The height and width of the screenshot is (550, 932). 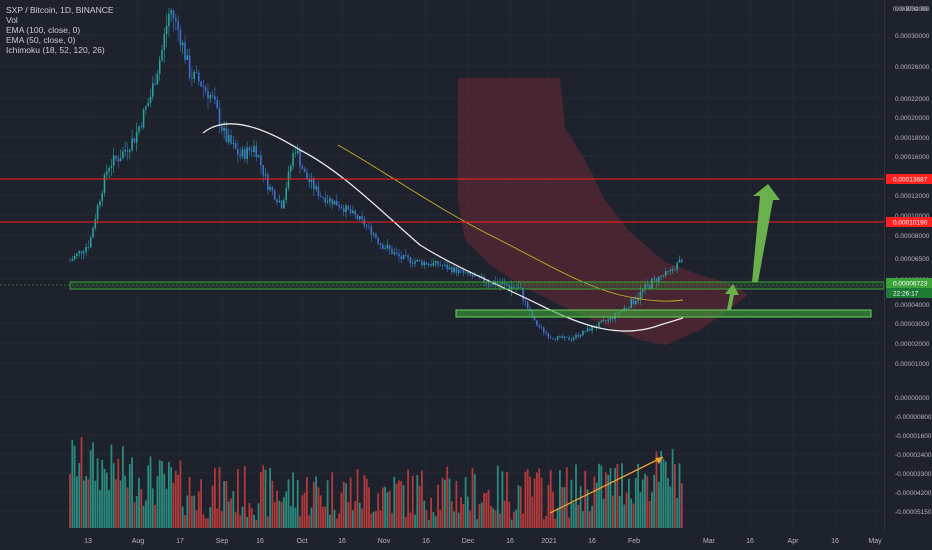 What do you see at coordinates (43, 30) in the screenshot?
I see `ema100-indicator-label: EMA (100, close, 0)` at bounding box center [43, 30].